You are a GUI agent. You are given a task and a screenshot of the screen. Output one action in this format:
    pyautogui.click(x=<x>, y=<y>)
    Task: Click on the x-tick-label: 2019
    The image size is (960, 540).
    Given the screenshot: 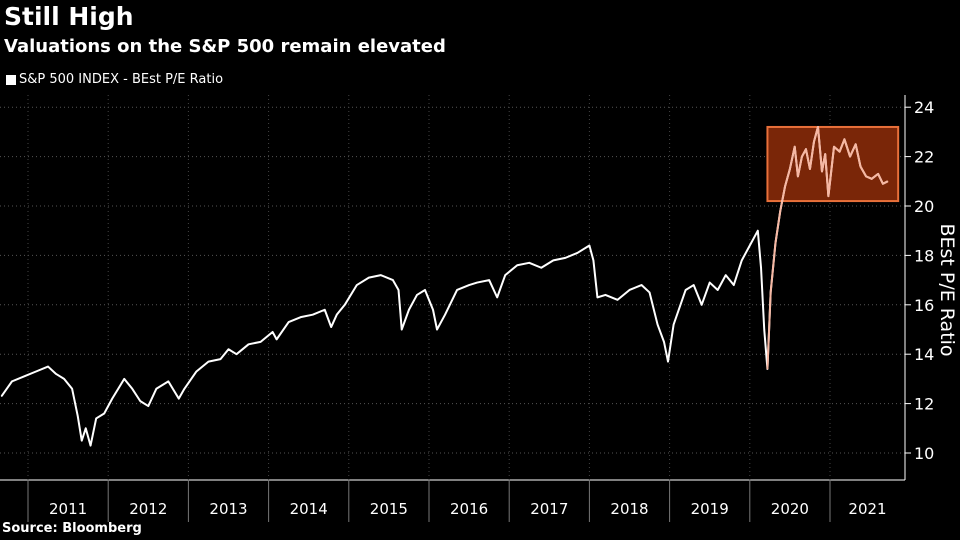 What is the action you would take?
    pyautogui.click(x=710, y=509)
    